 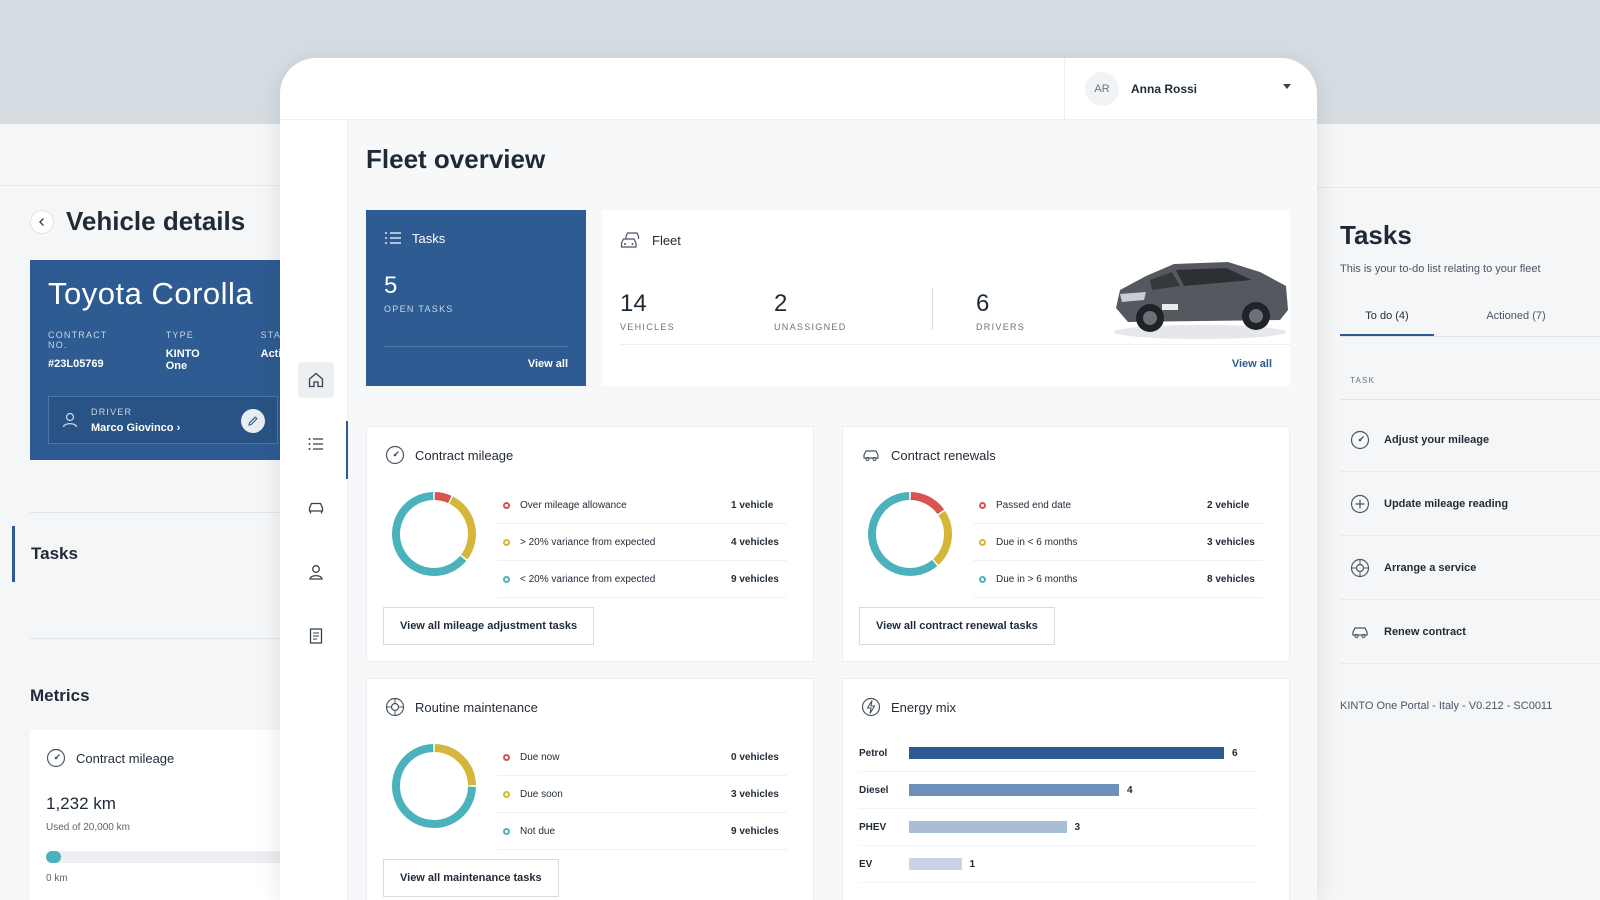 What do you see at coordinates (434, 786) in the screenshot?
I see `maintenance-donut-chart` at bounding box center [434, 786].